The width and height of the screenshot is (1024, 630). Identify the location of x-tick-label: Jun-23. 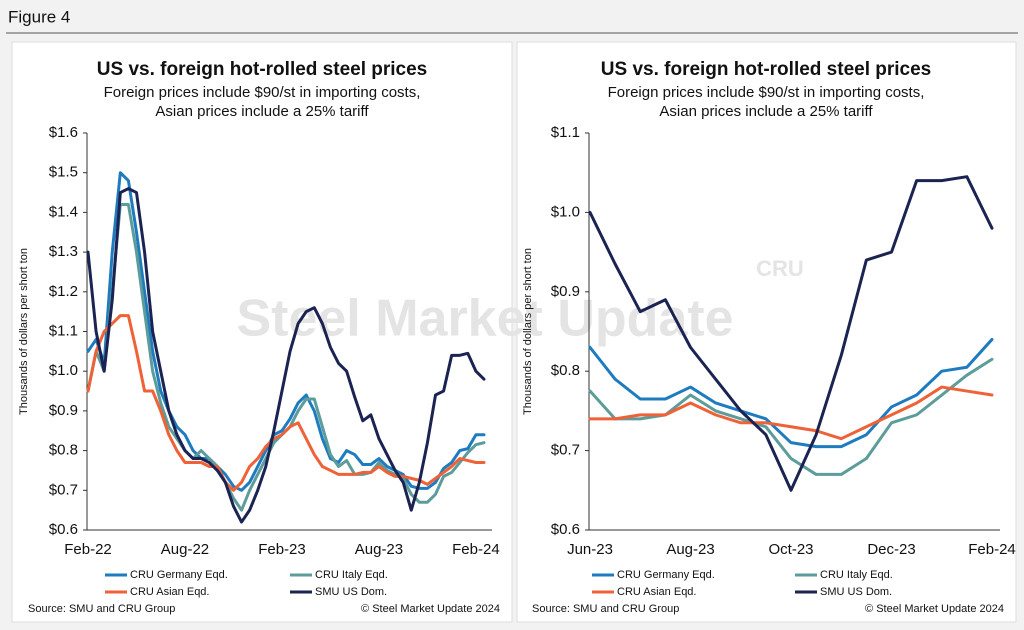
(590, 549).